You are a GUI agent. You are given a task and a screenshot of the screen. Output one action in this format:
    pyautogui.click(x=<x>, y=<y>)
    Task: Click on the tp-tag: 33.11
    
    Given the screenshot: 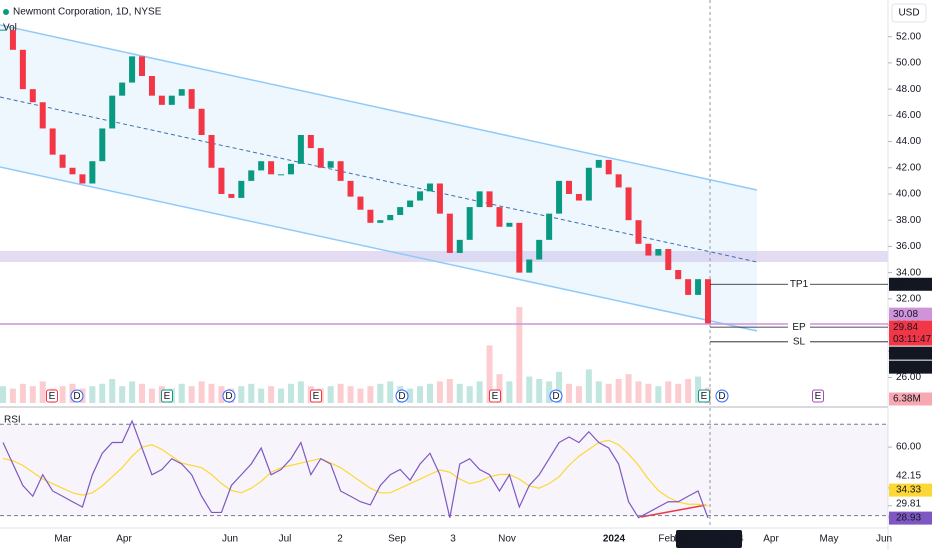 What is the action you would take?
    pyautogui.click(x=905, y=284)
    